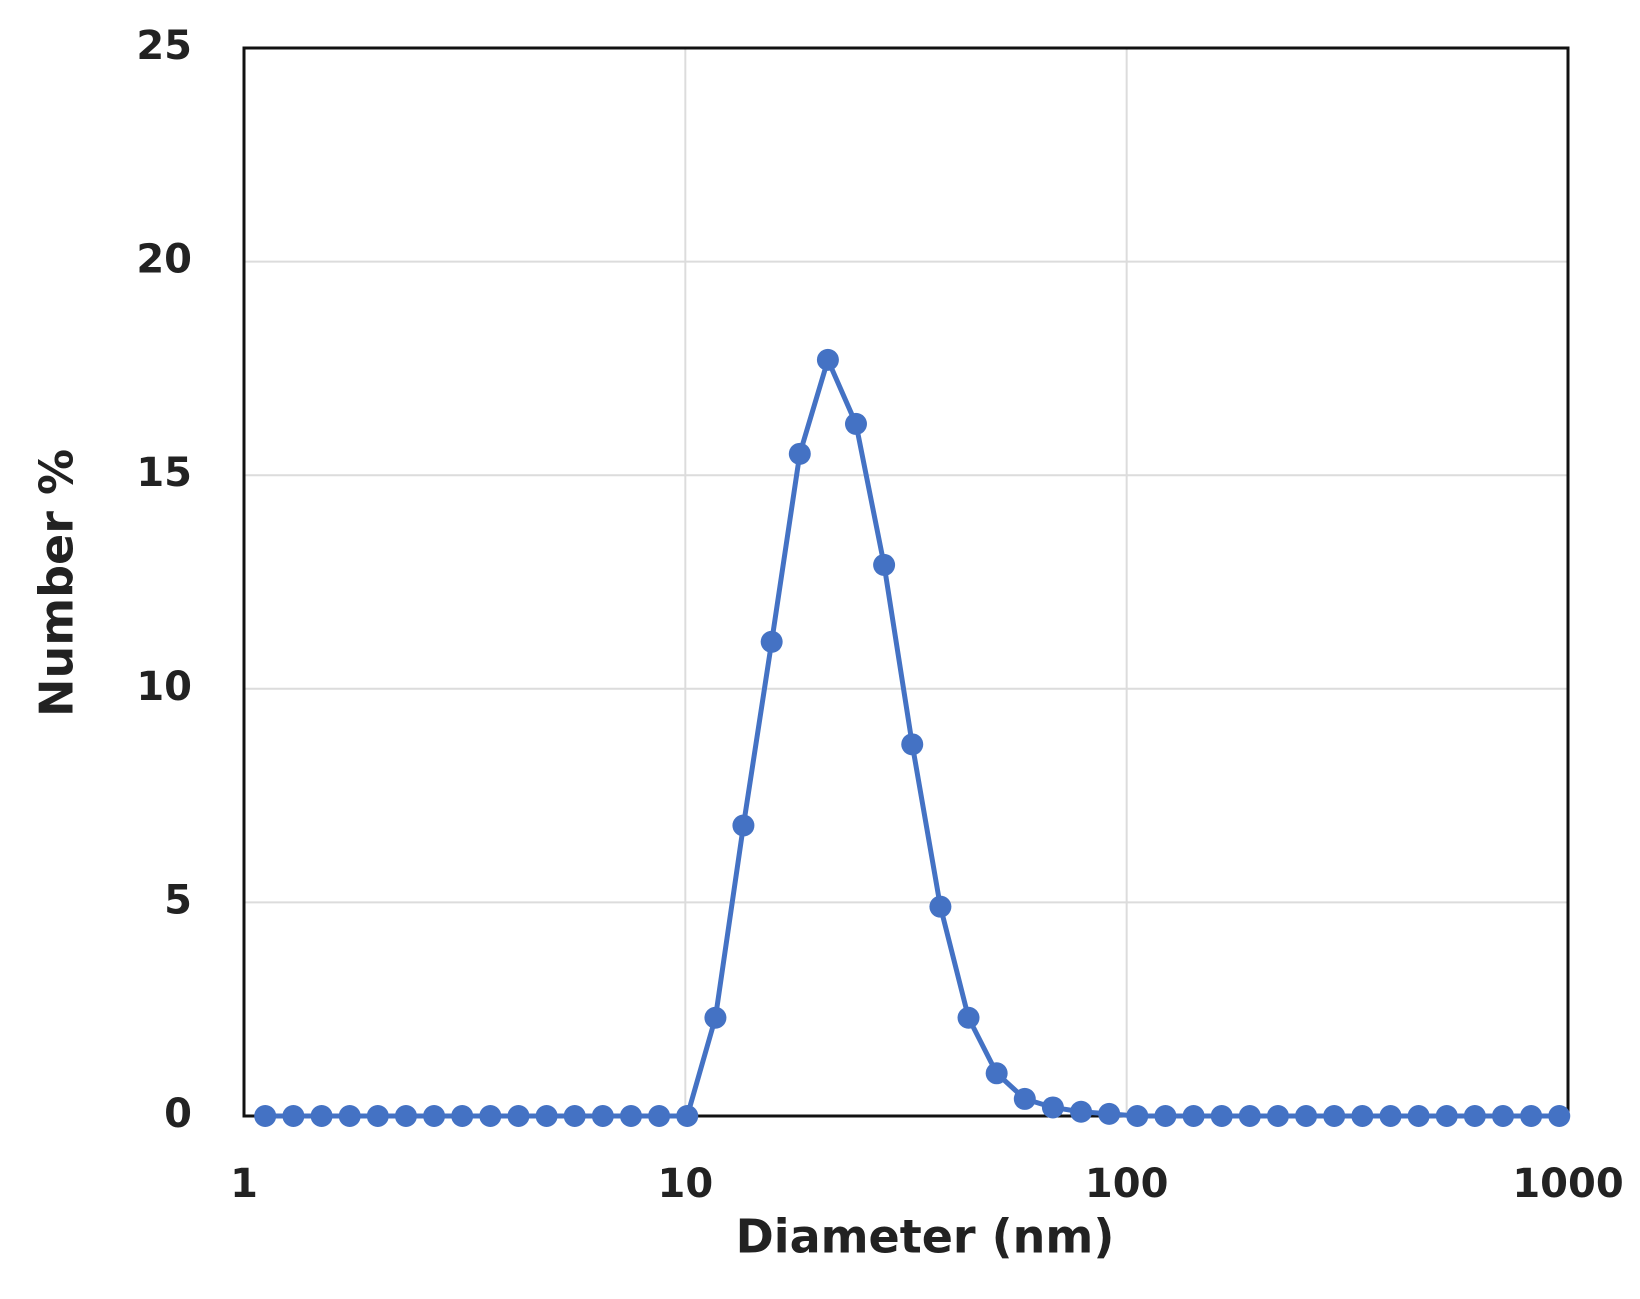  I want to click on y-axis-title: Number %, so click(57, 583).